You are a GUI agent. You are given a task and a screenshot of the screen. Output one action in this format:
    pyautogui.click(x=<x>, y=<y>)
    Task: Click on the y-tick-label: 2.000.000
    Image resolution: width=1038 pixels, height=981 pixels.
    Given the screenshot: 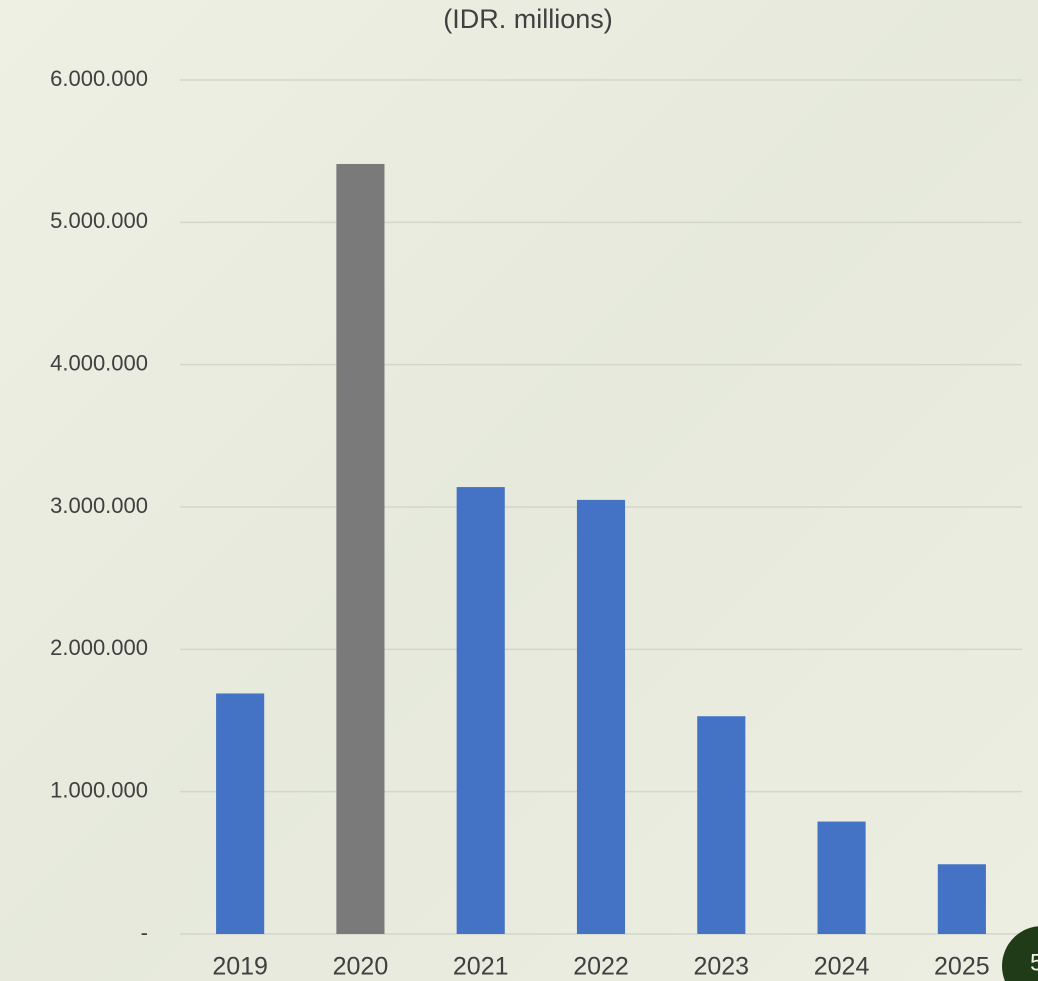 What is the action you would take?
    pyautogui.click(x=99, y=647)
    